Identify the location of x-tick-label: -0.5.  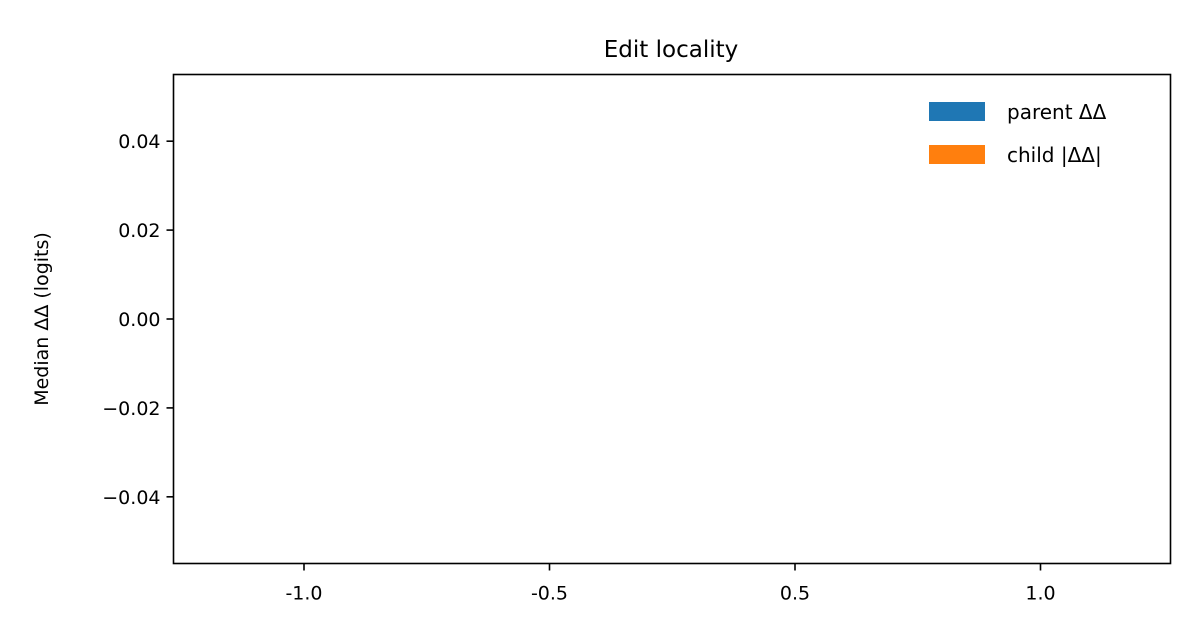
(549, 594).